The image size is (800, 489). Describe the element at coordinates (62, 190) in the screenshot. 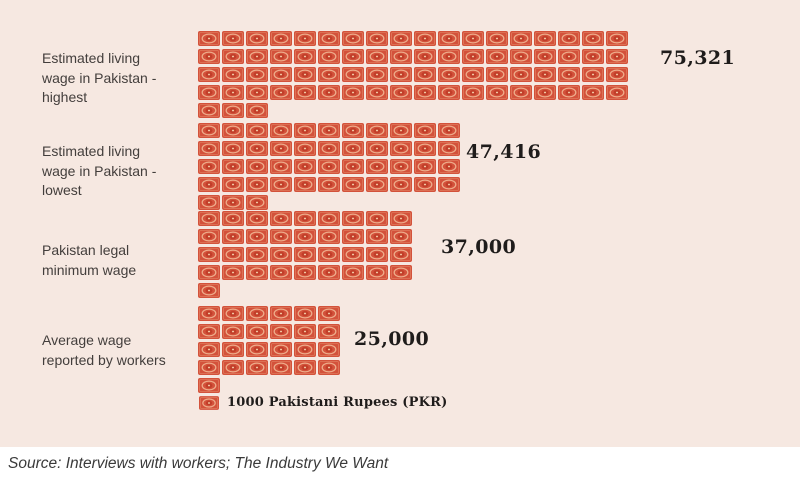

I see `category-label-line: lowest` at that location.